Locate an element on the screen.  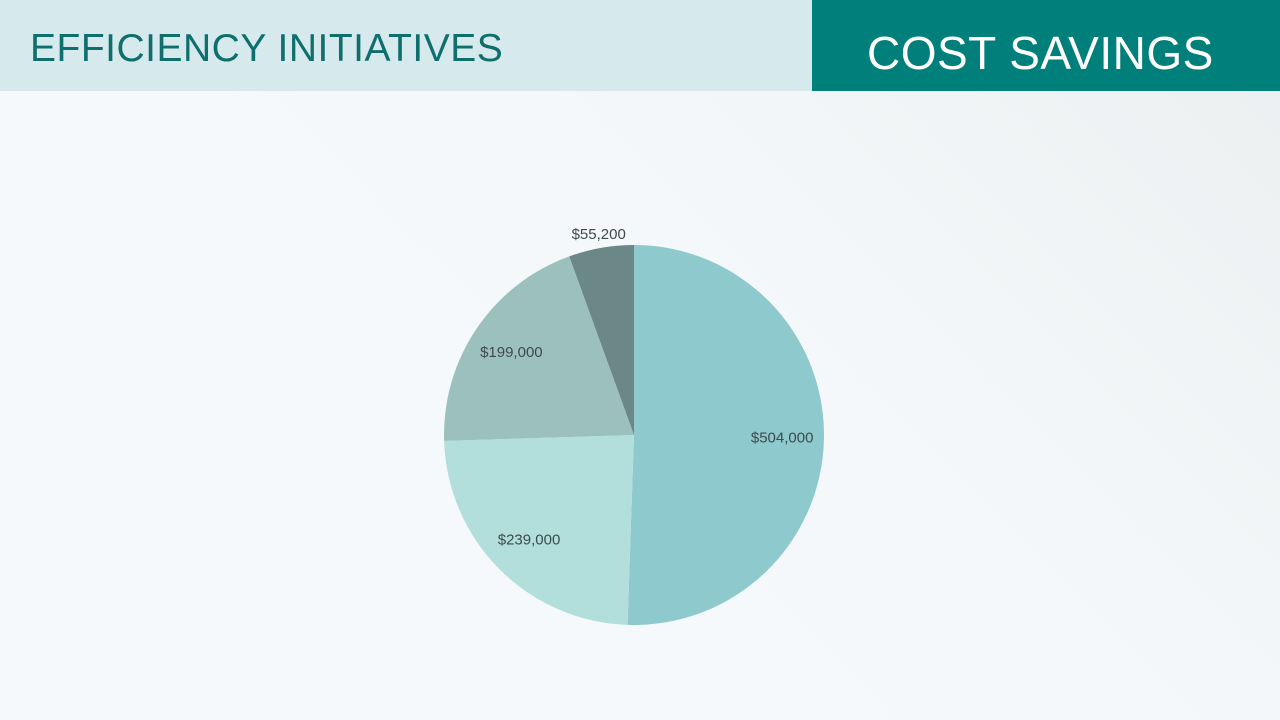
header-right-bar: COST SAVINGS is located at coordinates (1046, 45).